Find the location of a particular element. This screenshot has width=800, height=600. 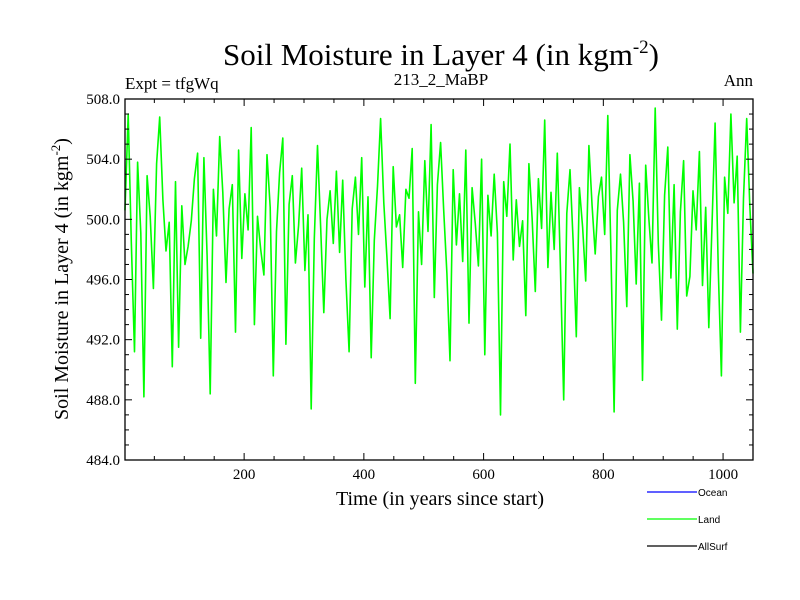

x-tick-label: 600 is located at coordinates (483, 475).